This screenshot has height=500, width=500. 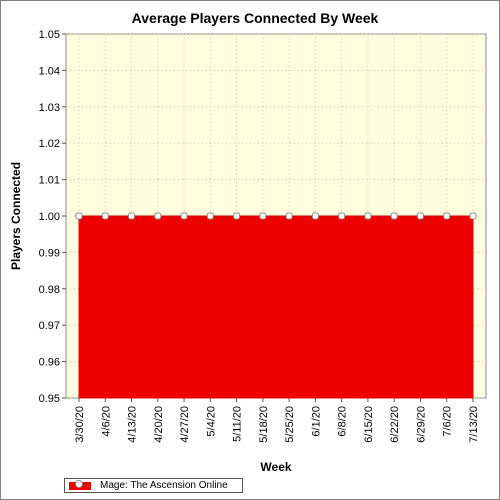 I want to click on y-axis-title: Players Connected, so click(x=16, y=216).